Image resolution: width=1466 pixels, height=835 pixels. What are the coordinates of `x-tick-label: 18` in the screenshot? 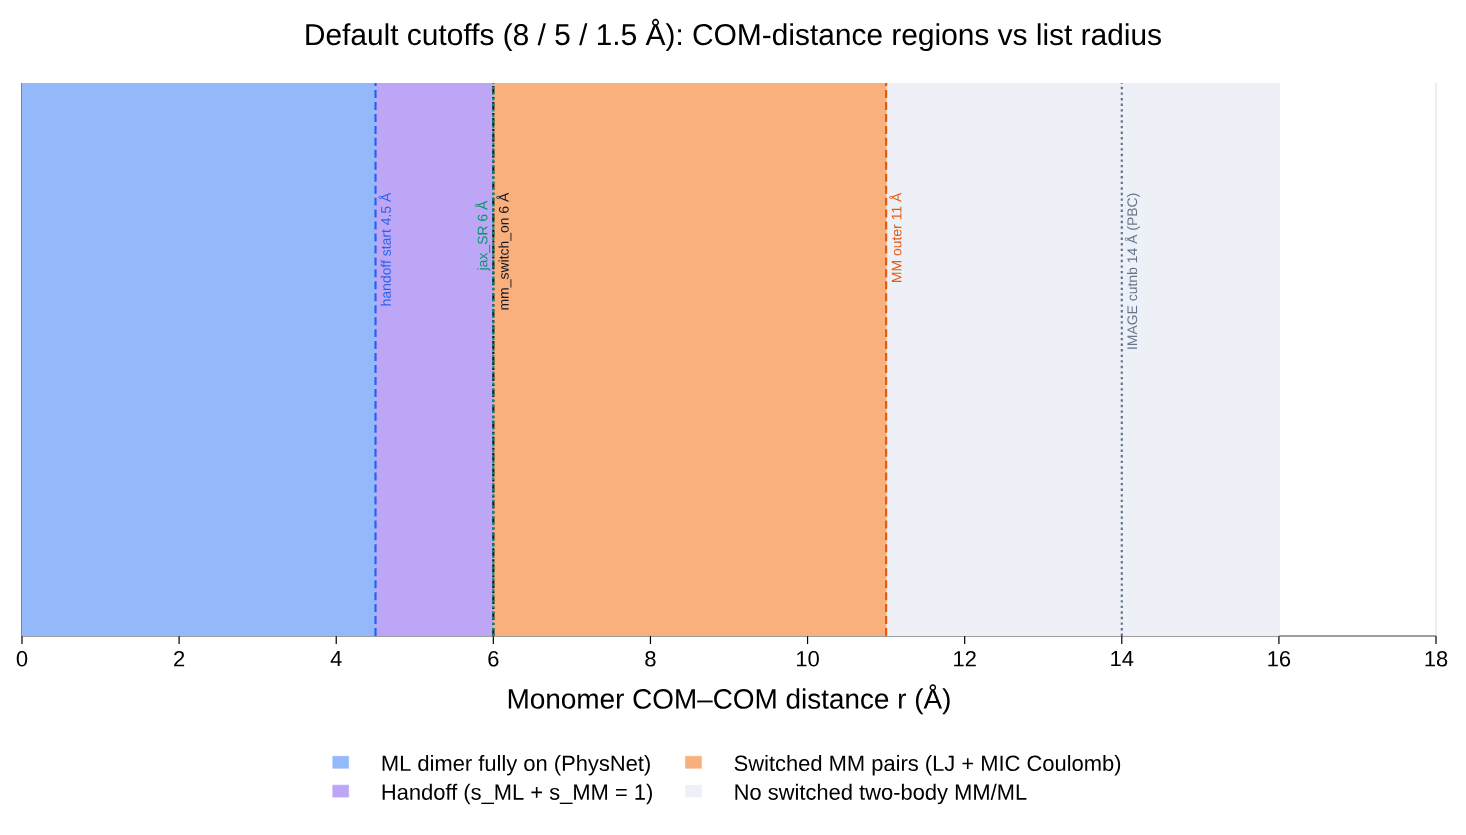 It's located at (1436, 659).